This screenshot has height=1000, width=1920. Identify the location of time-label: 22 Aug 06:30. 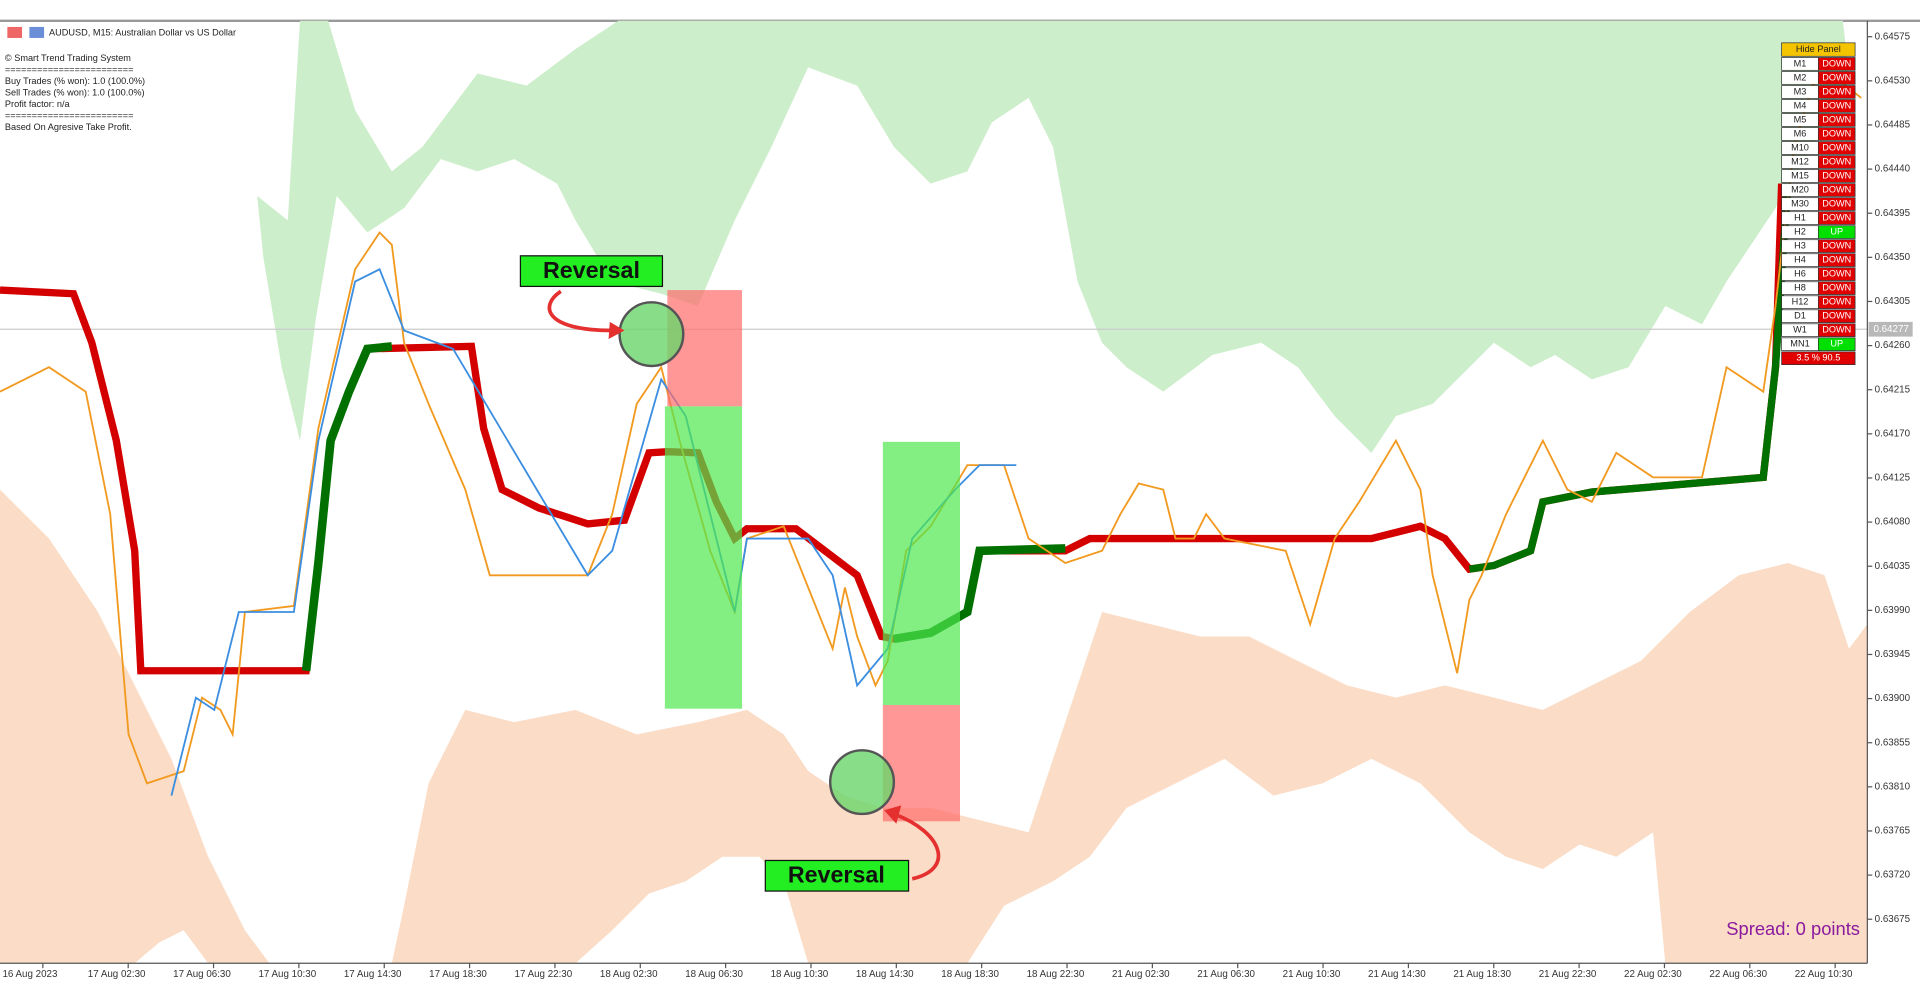
(1738, 974).